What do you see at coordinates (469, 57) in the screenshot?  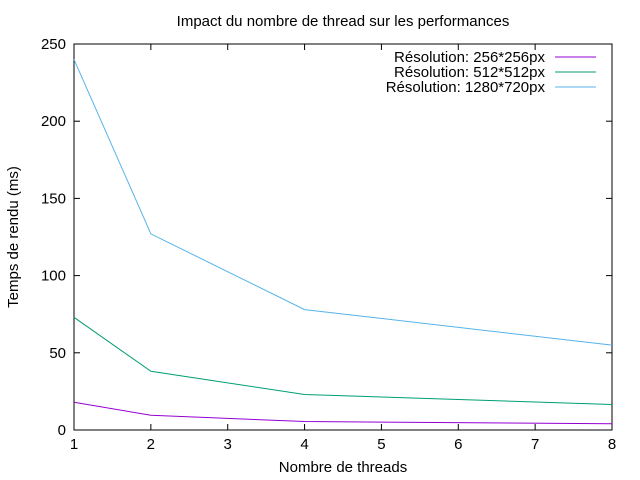 I see `legend-label-1: Résolution: 256*256px` at bounding box center [469, 57].